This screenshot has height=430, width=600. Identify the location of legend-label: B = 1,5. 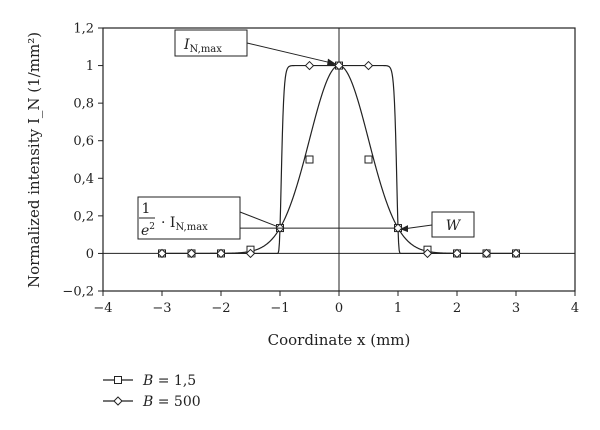
(169, 381).